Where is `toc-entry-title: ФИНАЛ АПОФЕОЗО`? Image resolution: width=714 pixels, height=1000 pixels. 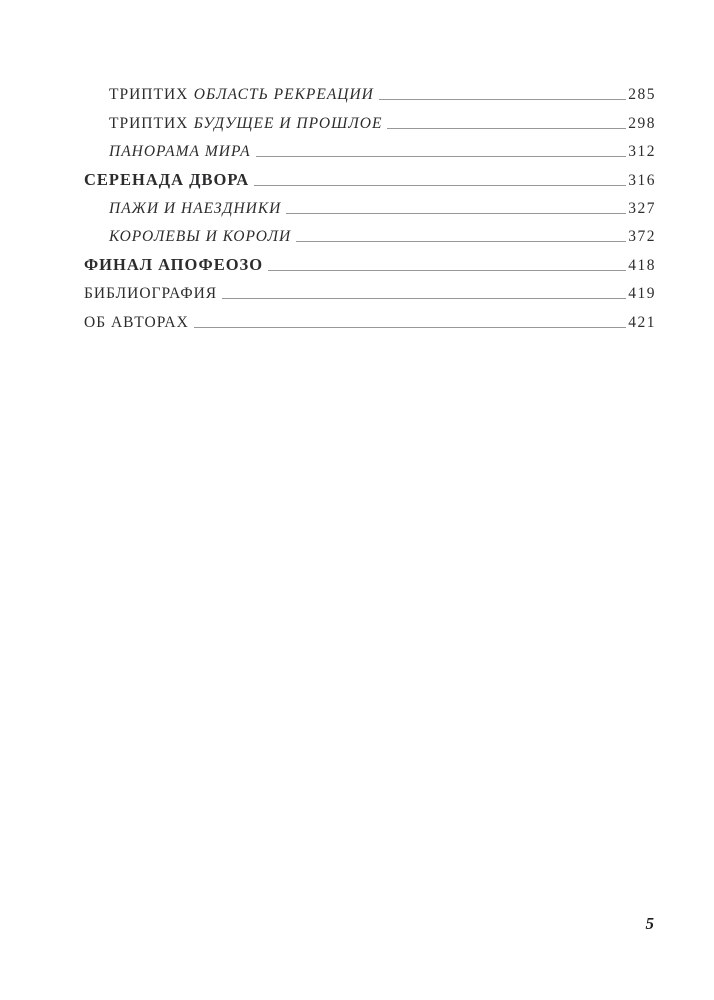 toc-entry-title: ФИНАЛ АПОФЕОЗО is located at coordinates (174, 264).